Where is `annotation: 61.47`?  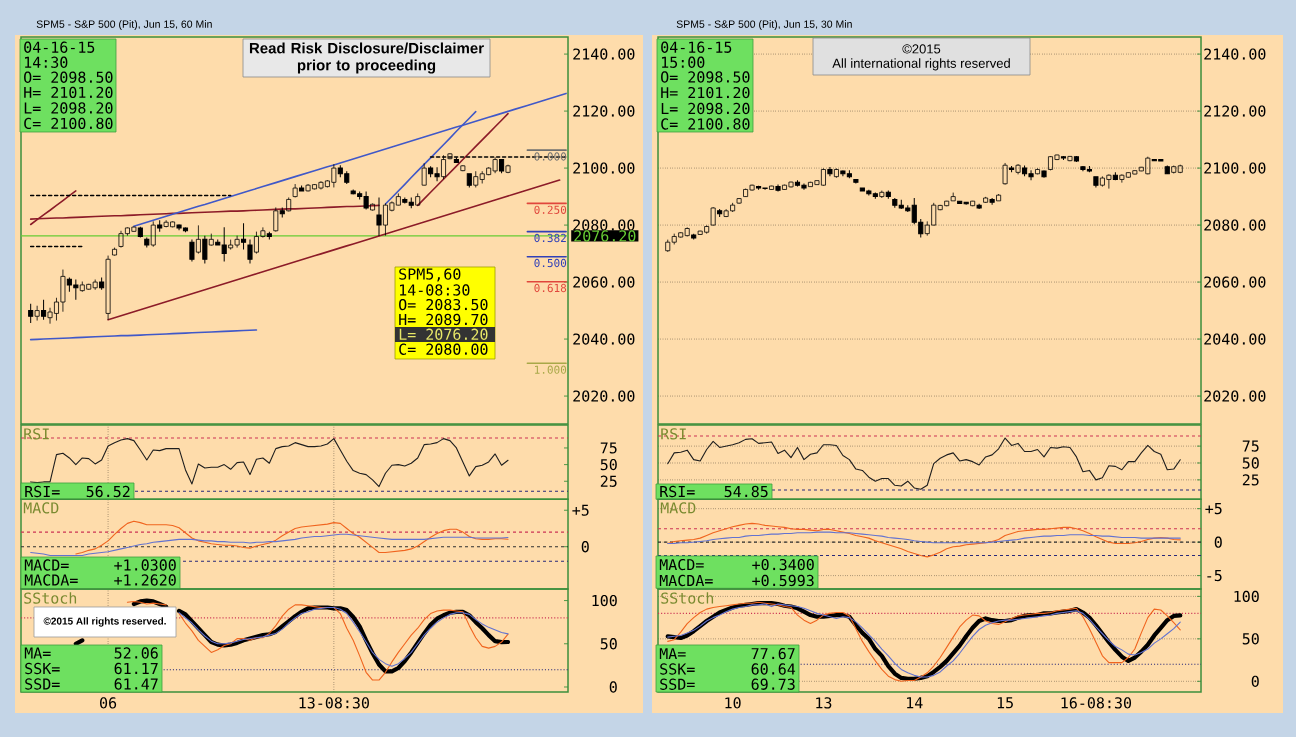 annotation: 61.47 is located at coordinates (136, 684).